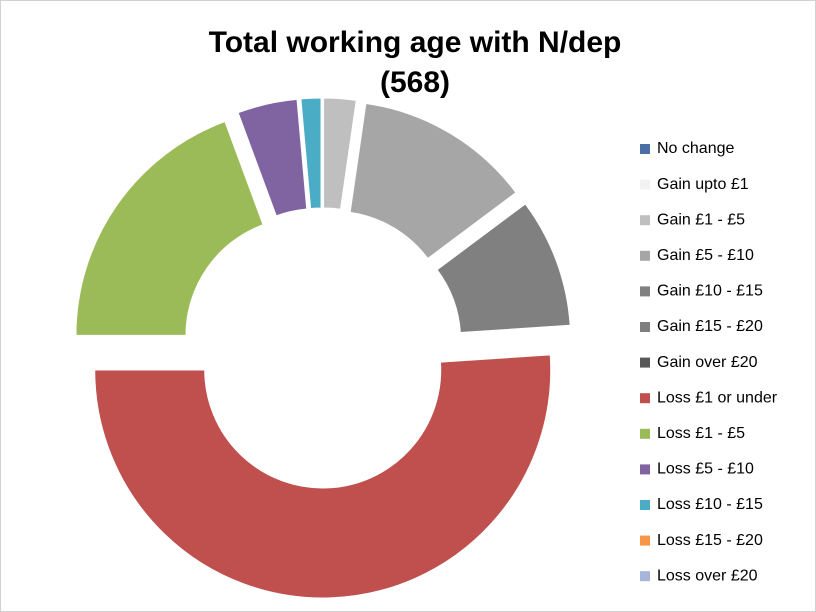 Image resolution: width=816 pixels, height=612 pixels. I want to click on legend-label: Loss £1 or under, so click(717, 397).